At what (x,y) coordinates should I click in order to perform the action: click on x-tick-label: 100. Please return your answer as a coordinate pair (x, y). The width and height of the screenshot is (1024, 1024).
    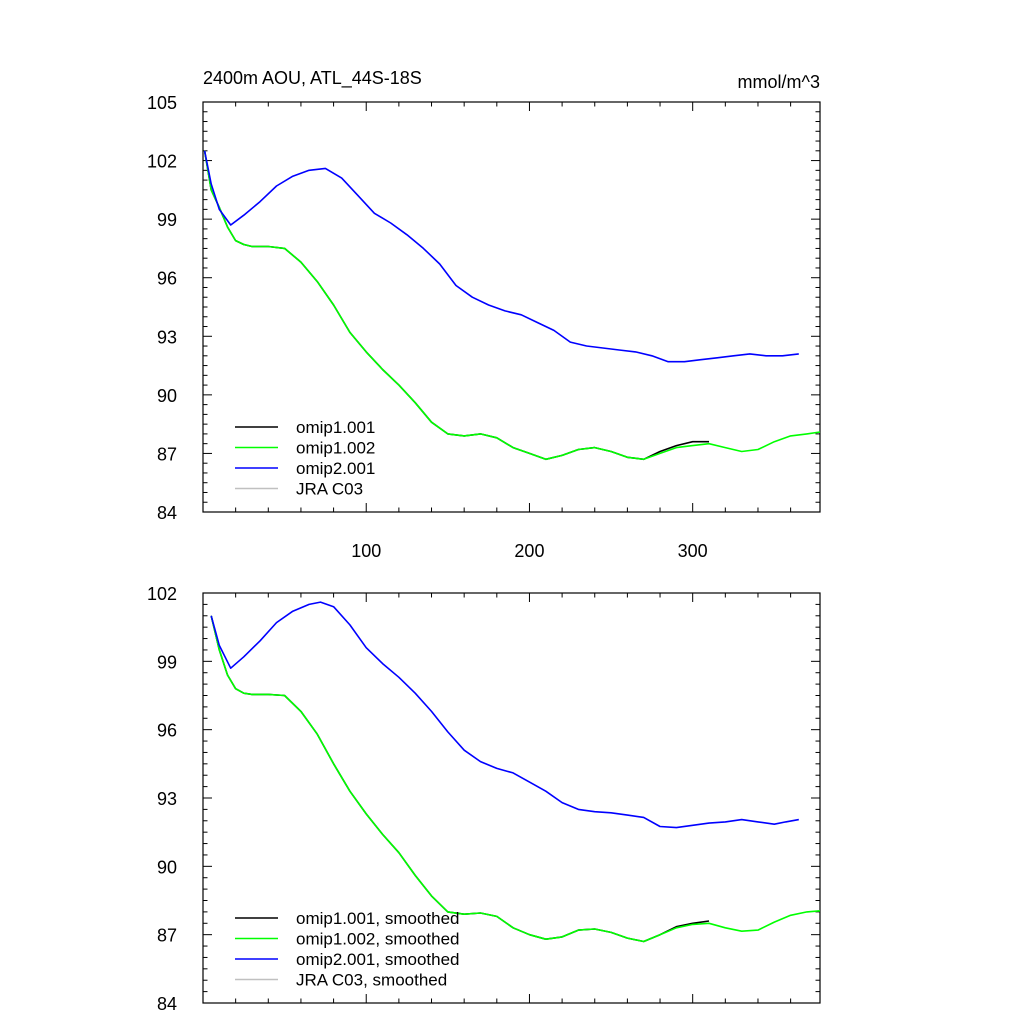
    Looking at the image, I should click on (366, 551).